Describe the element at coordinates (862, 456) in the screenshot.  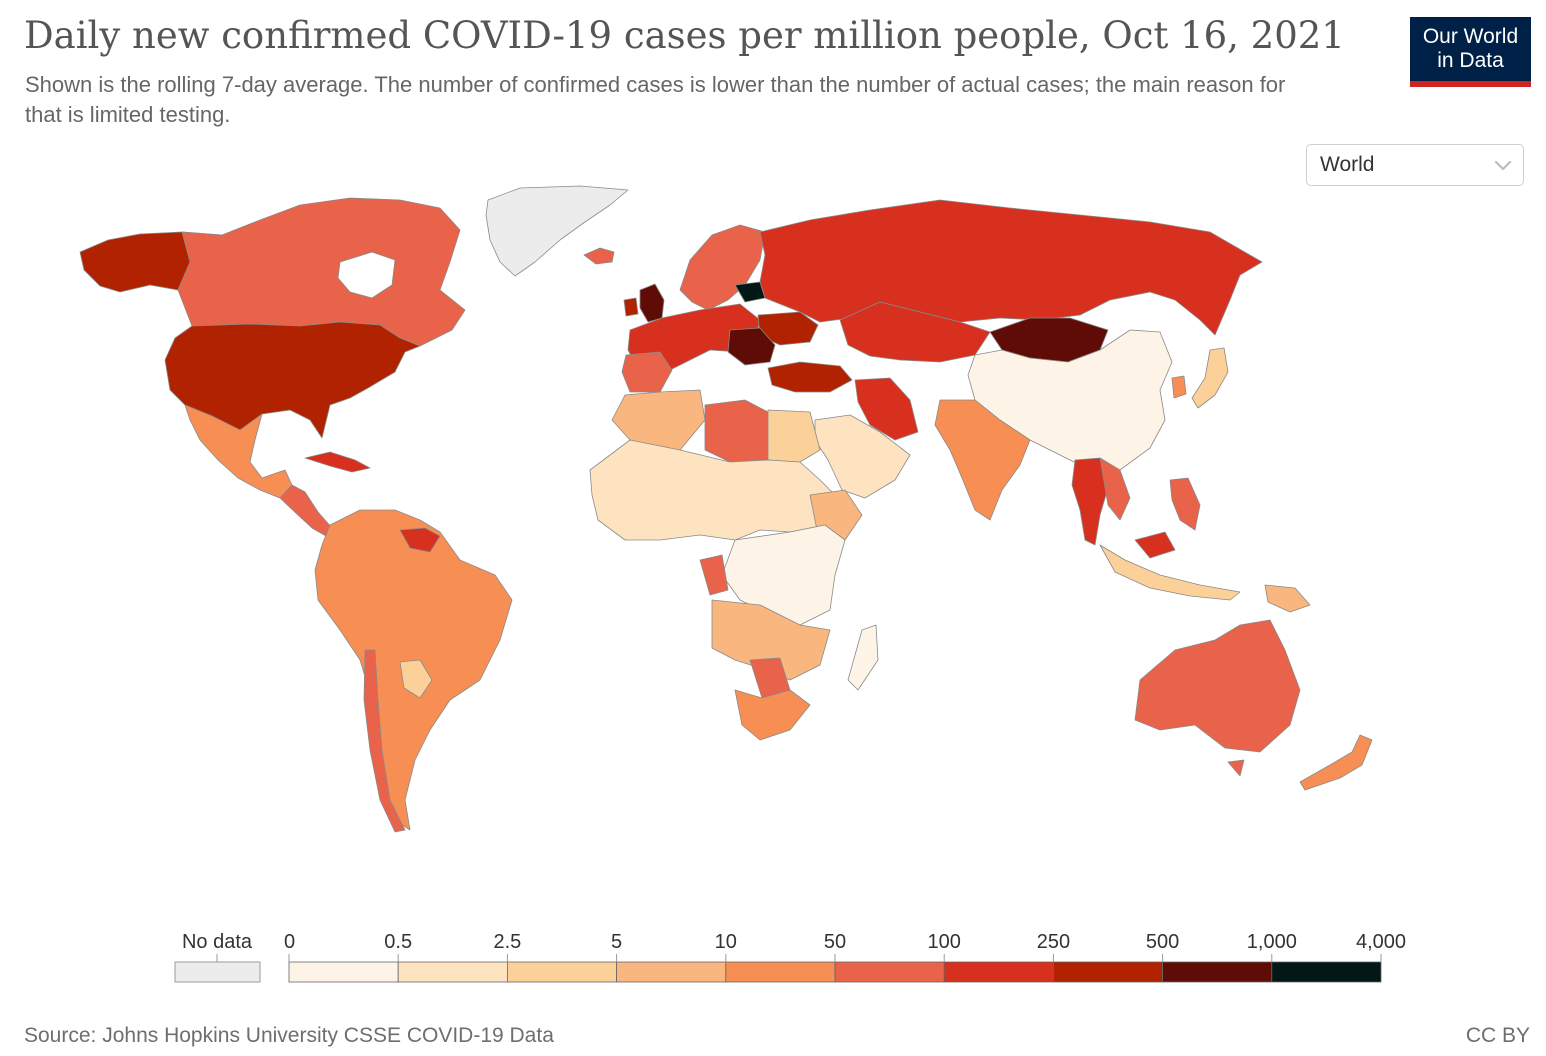
I see `region-arabian-peninsula` at that location.